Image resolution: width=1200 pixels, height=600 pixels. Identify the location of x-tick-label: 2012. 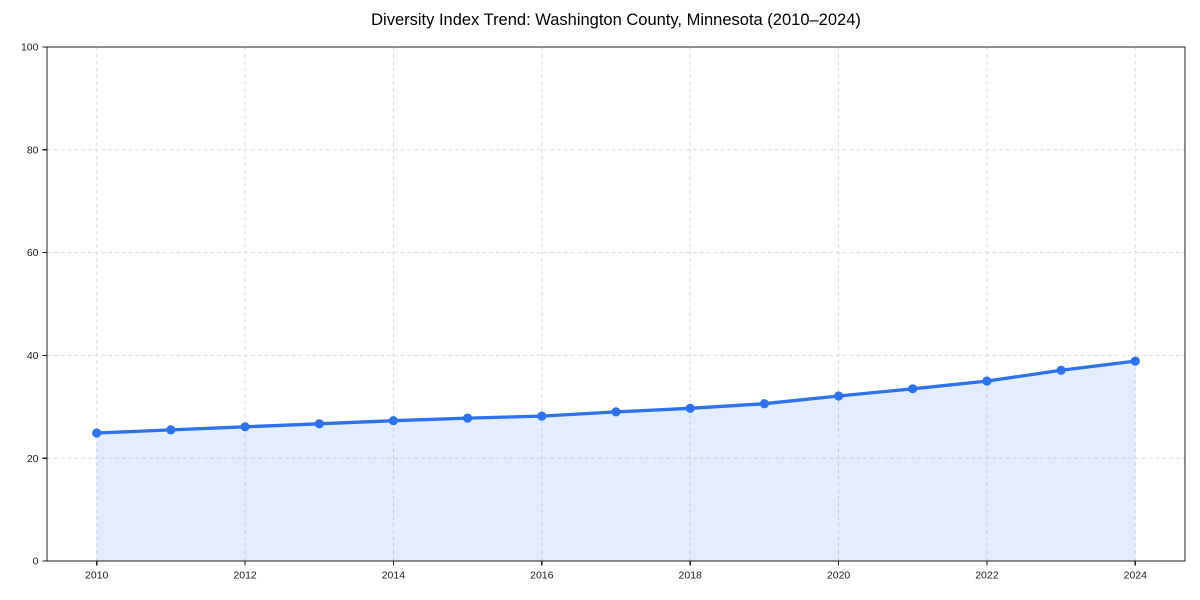
(245, 576).